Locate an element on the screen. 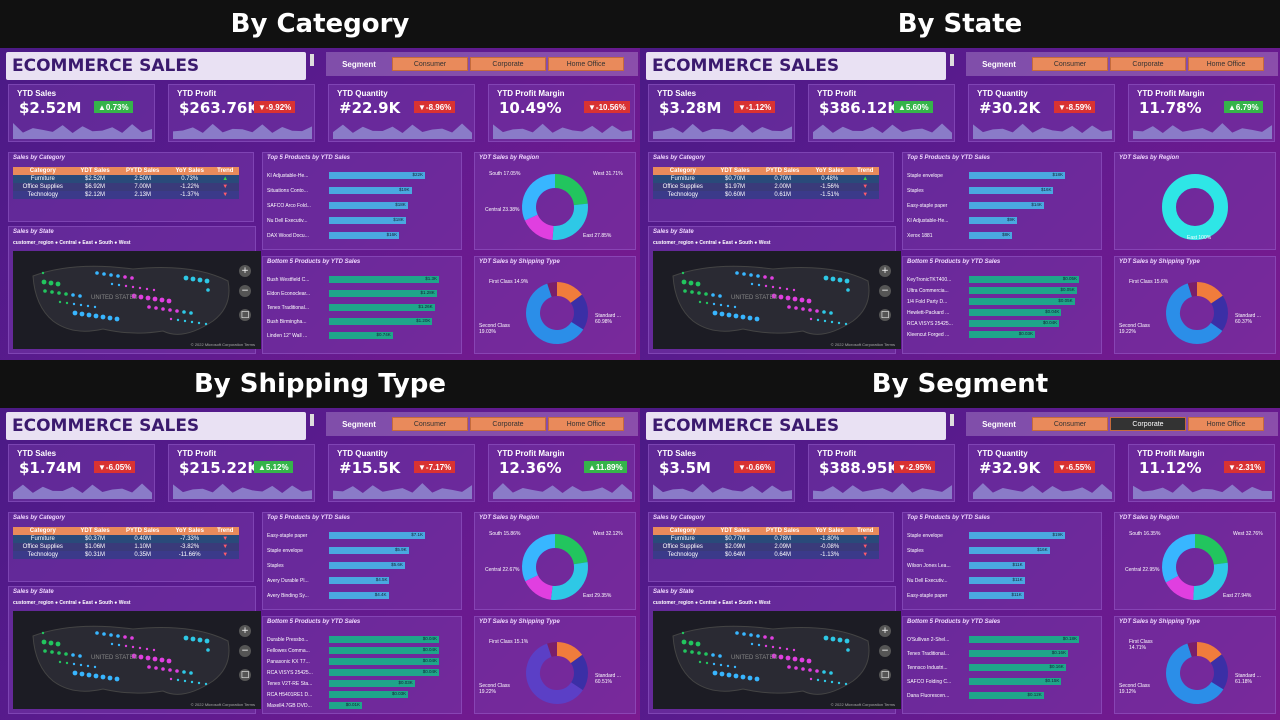 The image size is (1280, 720). bar-row: Avery Binding Sy... $4.4K is located at coordinates (360, 595).